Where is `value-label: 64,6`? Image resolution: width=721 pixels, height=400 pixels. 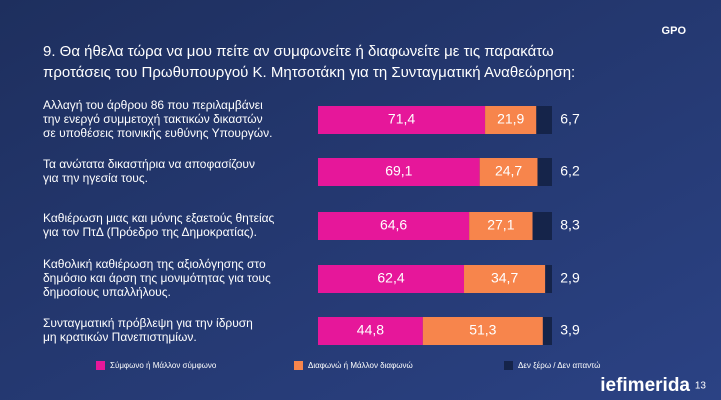 value-label: 64,6 is located at coordinates (393, 225).